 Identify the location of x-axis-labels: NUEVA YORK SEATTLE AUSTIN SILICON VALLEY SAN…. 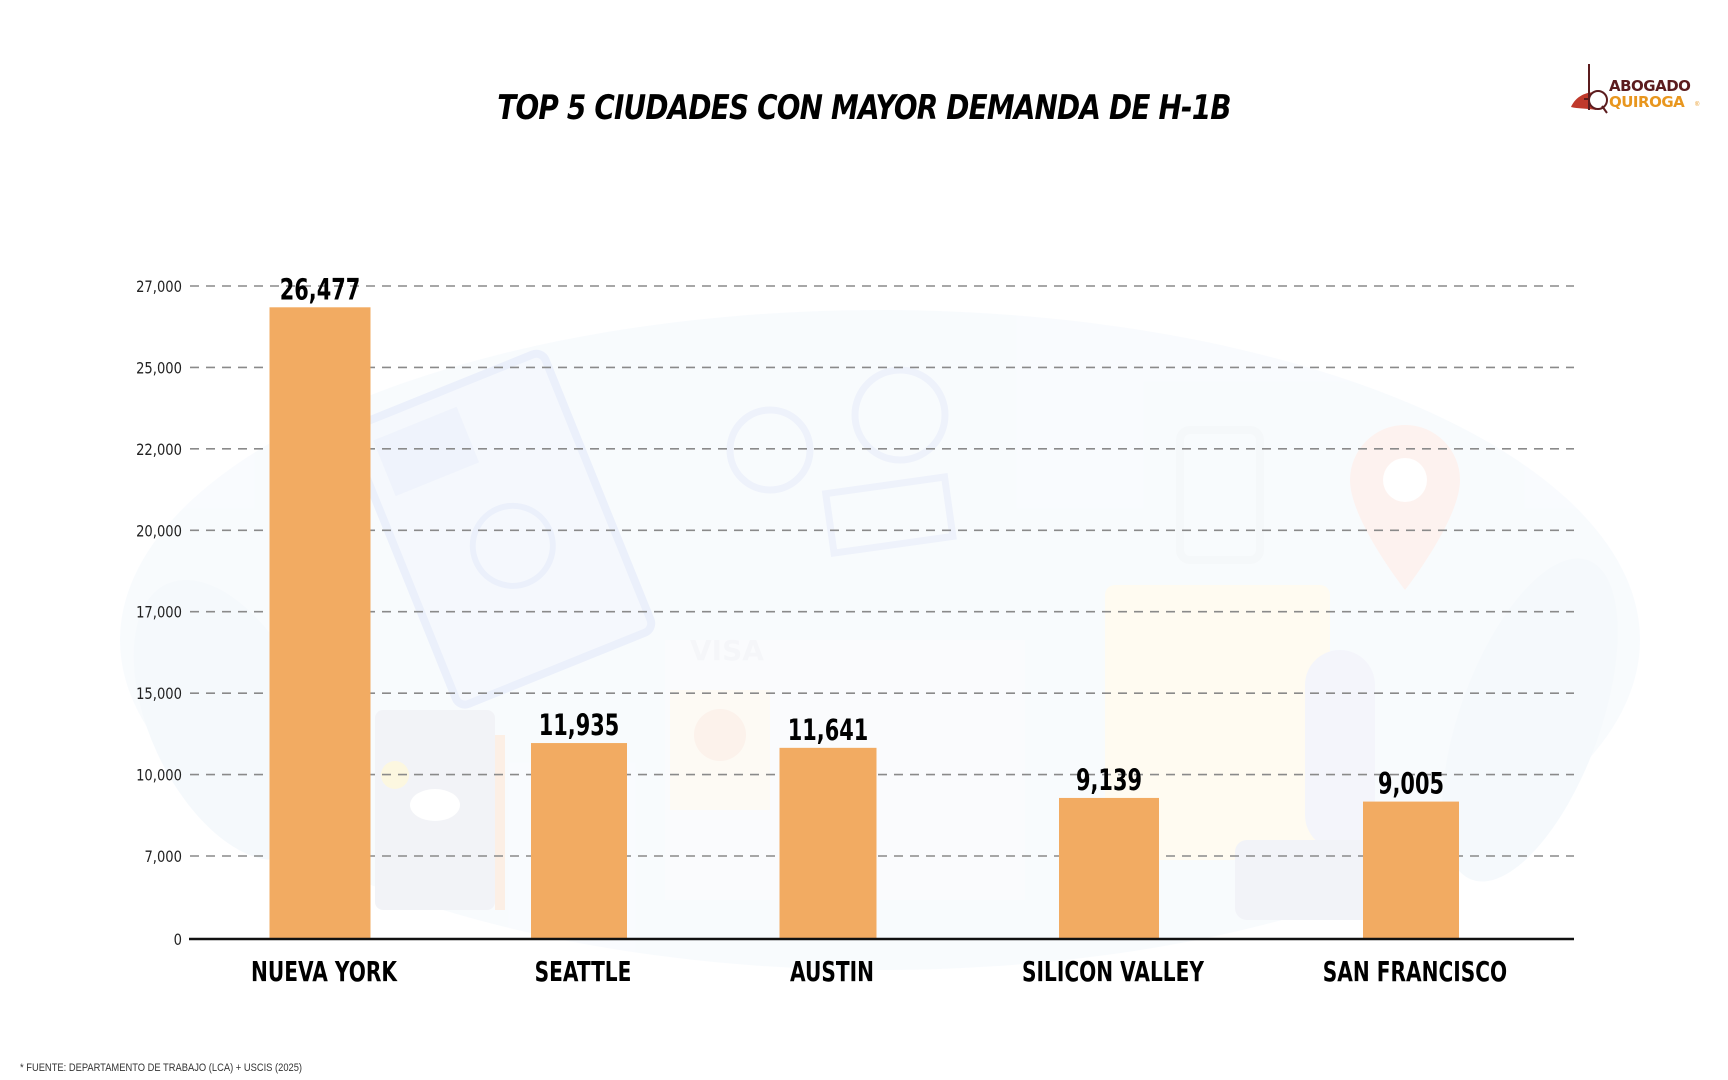
(879, 971).